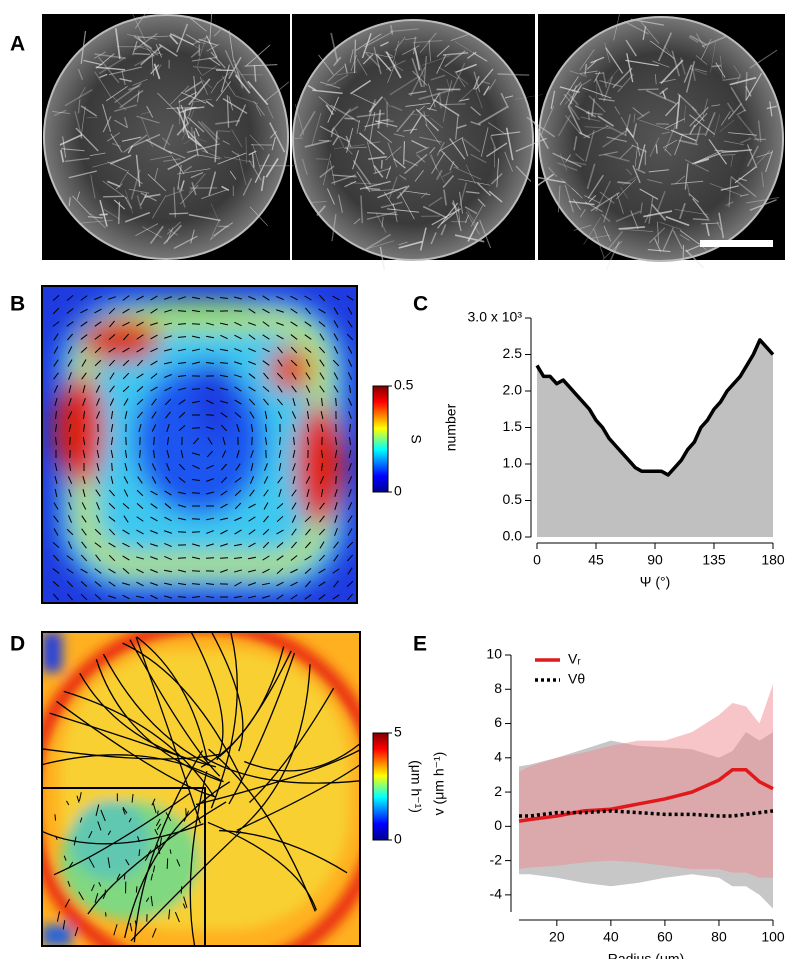 This screenshot has height=959, width=800. What do you see at coordinates (420, 304) in the screenshot?
I see `panel-label: C` at bounding box center [420, 304].